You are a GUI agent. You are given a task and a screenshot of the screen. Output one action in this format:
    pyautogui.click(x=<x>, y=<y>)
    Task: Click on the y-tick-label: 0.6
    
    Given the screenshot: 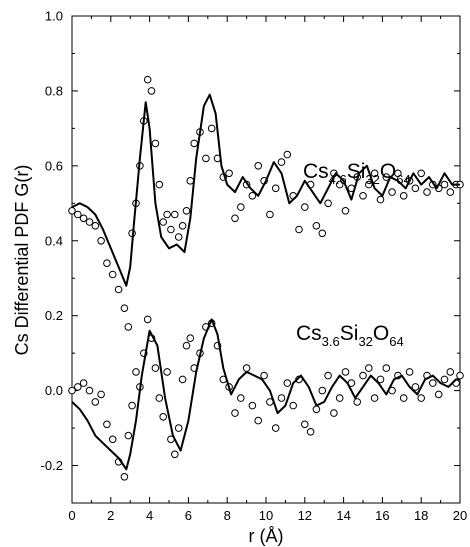 What is the action you would take?
    pyautogui.click(x=54, y=165)
    